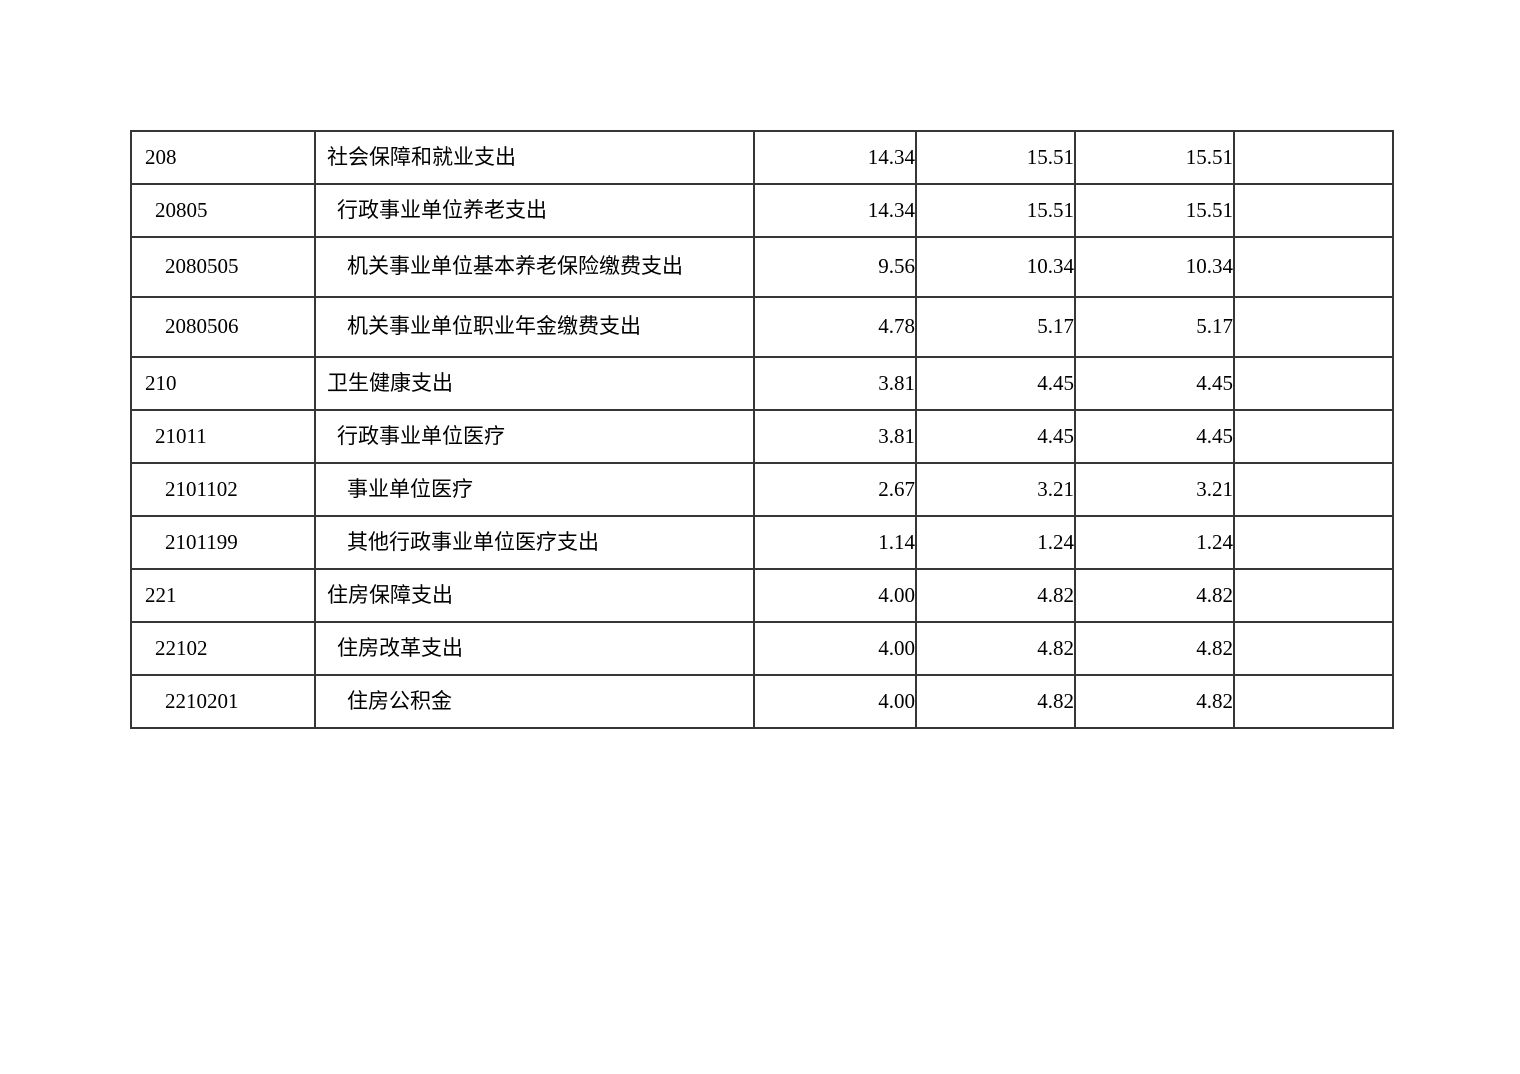  I want to click on table-row: 20805 行政事业单位养老支出 14.34 15.51 15.51, so click(762, 210).